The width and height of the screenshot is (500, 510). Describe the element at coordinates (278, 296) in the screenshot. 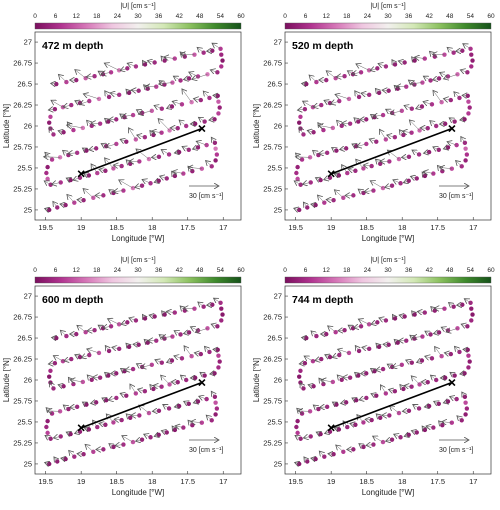

I see `y-tick-label: 27` at that location.